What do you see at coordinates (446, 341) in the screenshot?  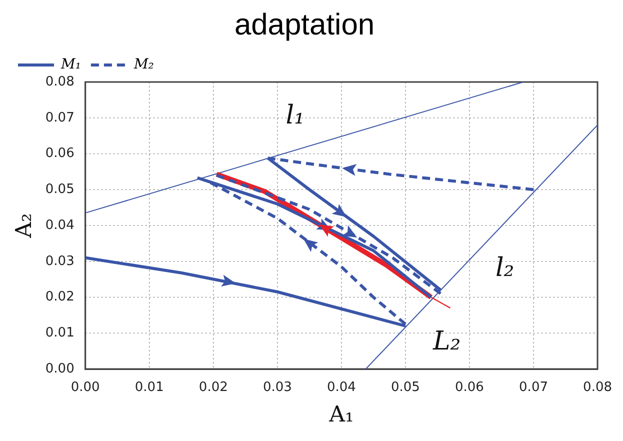 I see `series-label: L₂` at bounding box center [446, 341].